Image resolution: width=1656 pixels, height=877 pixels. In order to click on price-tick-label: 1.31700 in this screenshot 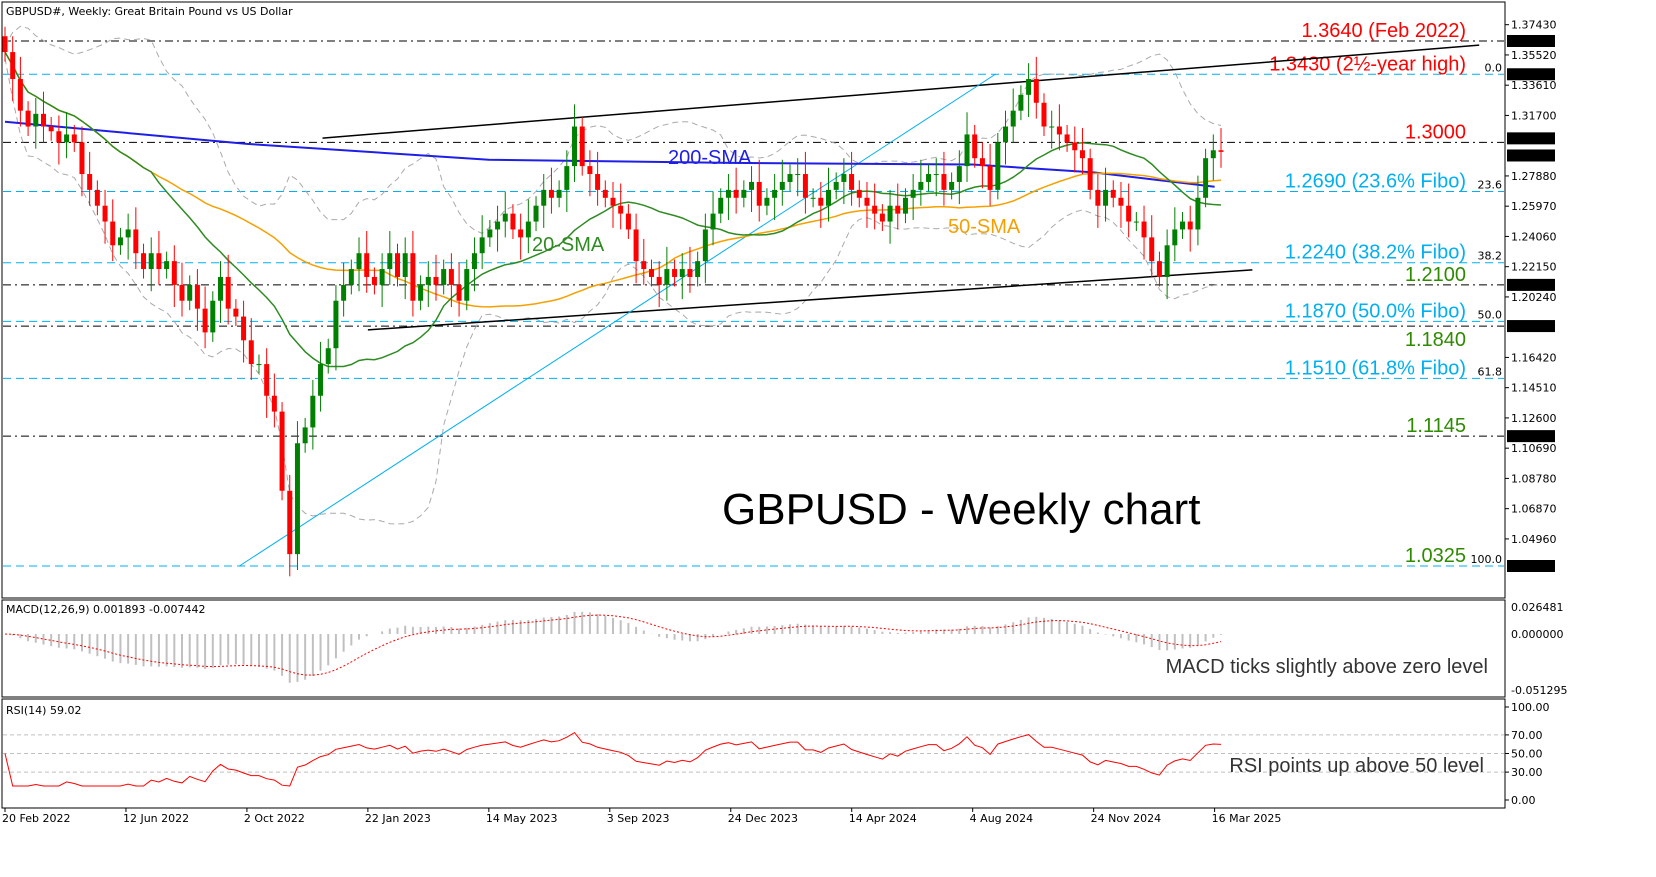, I will do `click(1534, 115)`.